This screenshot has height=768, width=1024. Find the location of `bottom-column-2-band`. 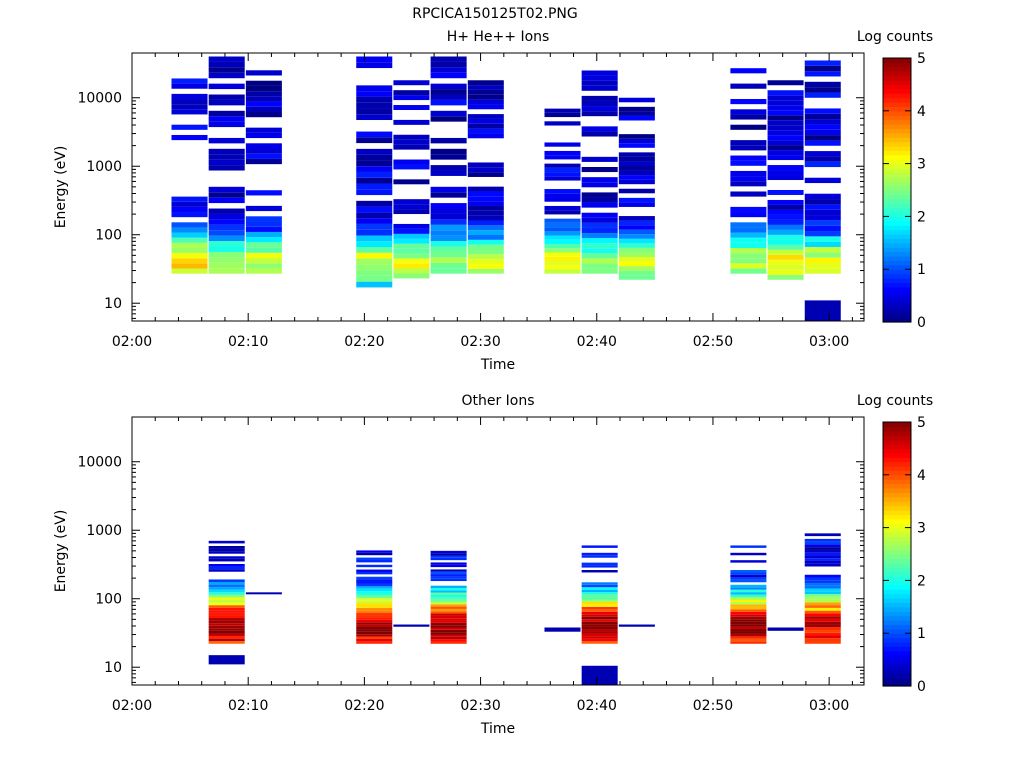

bottom-column-2-band is located at coordinates (263, 593).